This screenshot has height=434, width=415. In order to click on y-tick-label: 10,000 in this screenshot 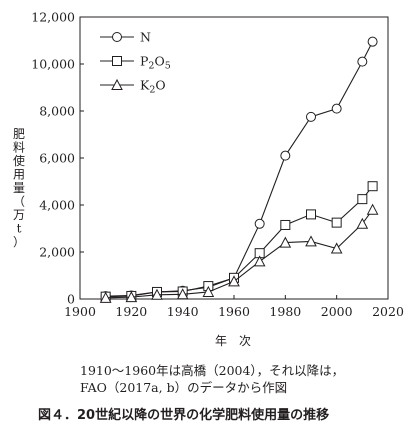, I will do `click(53, 64)`.